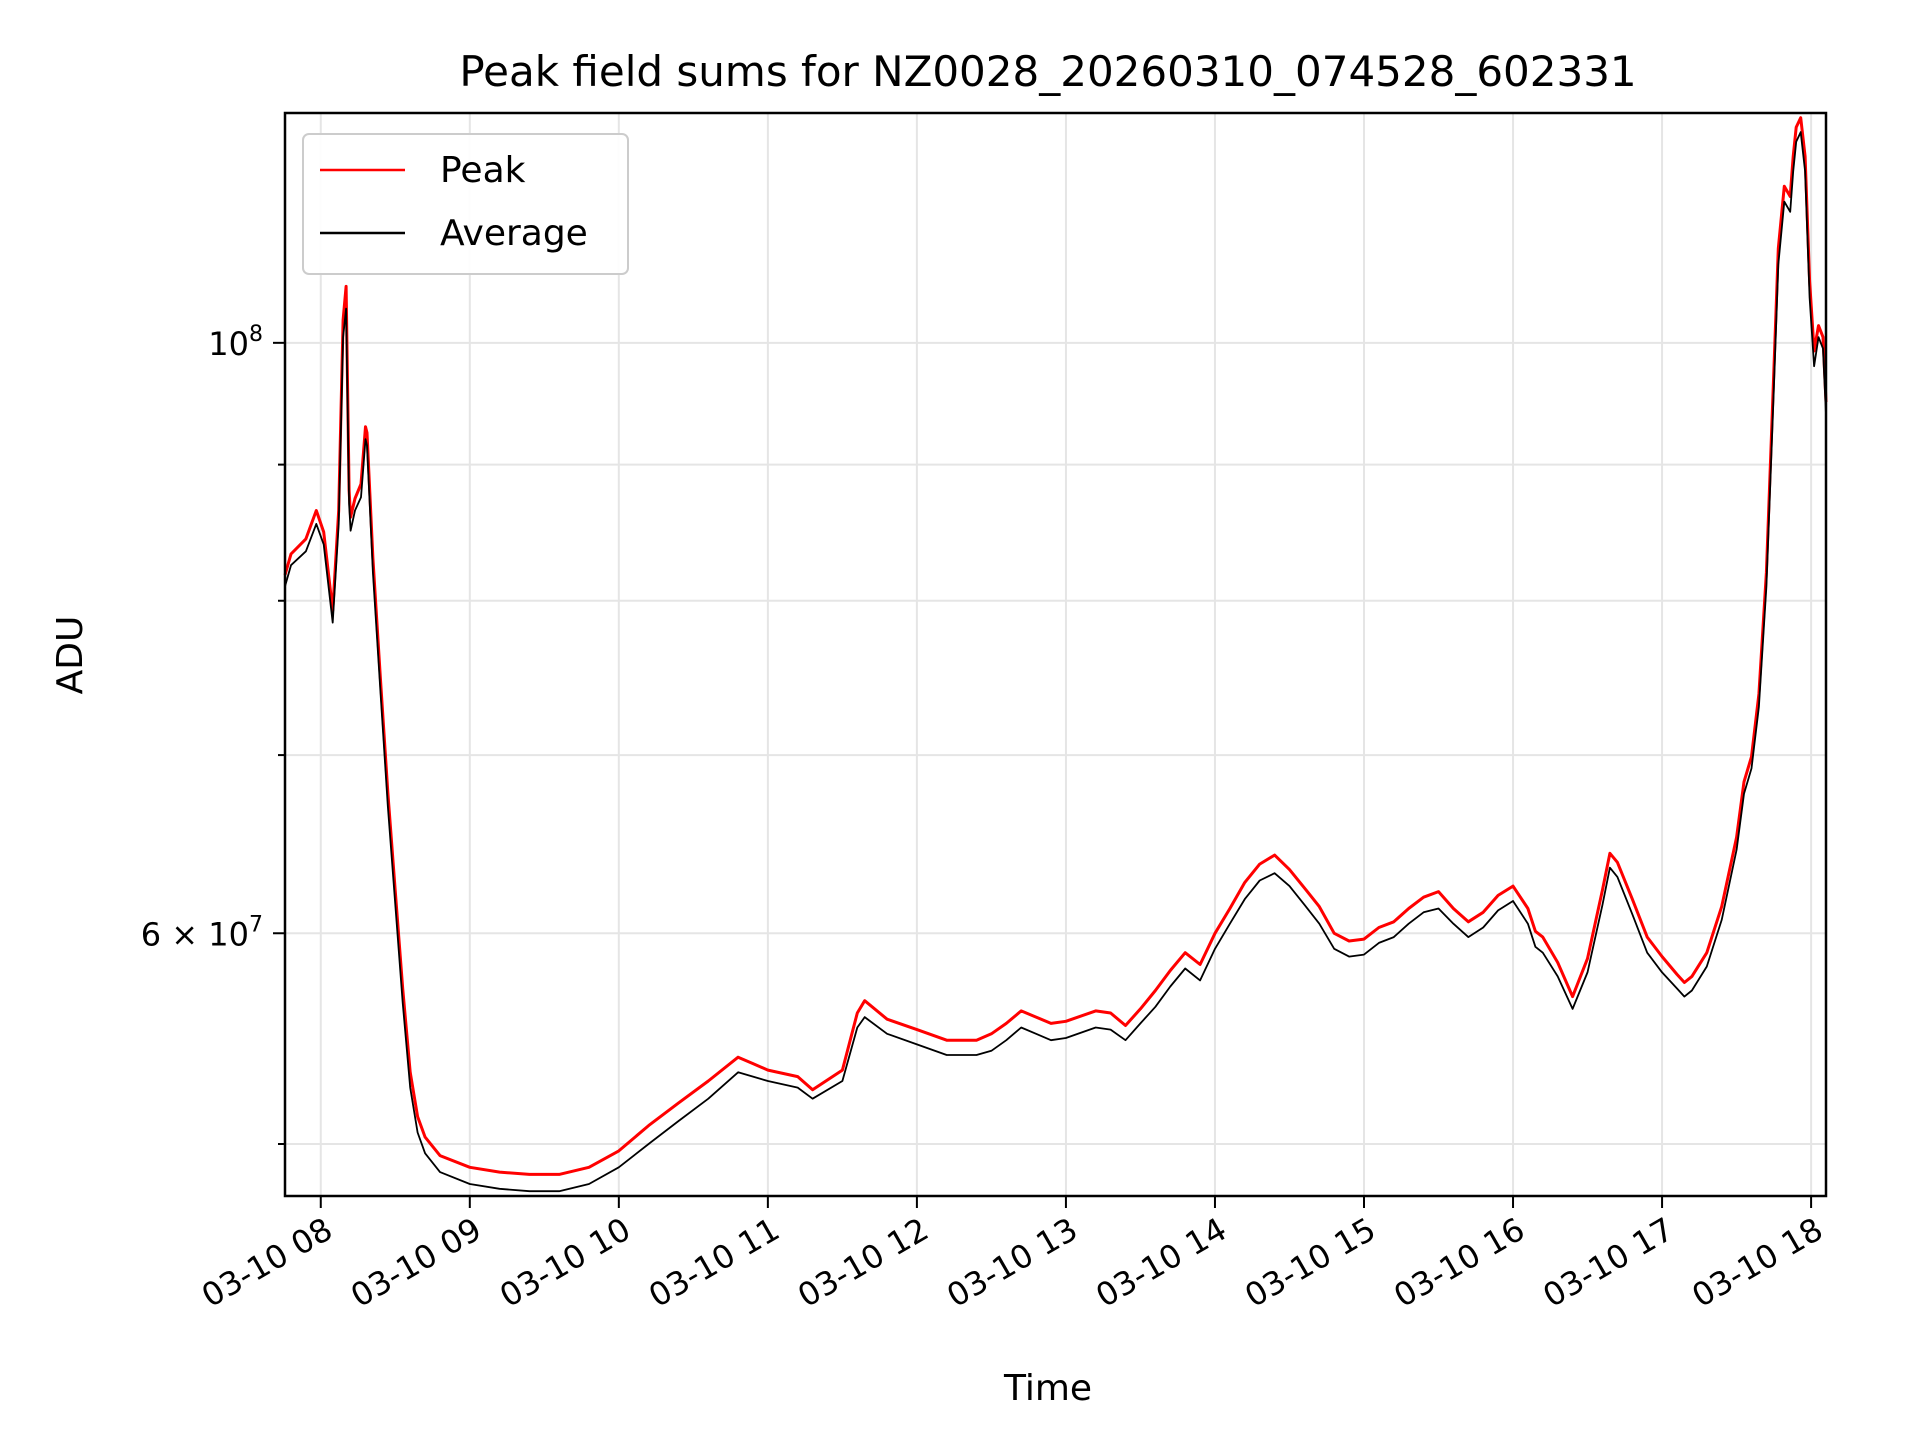  What do you see at coordinates (256, 924) in the screenshot?
I see `y-tick-label-exponent: 7` at bounding box center [256, 924].